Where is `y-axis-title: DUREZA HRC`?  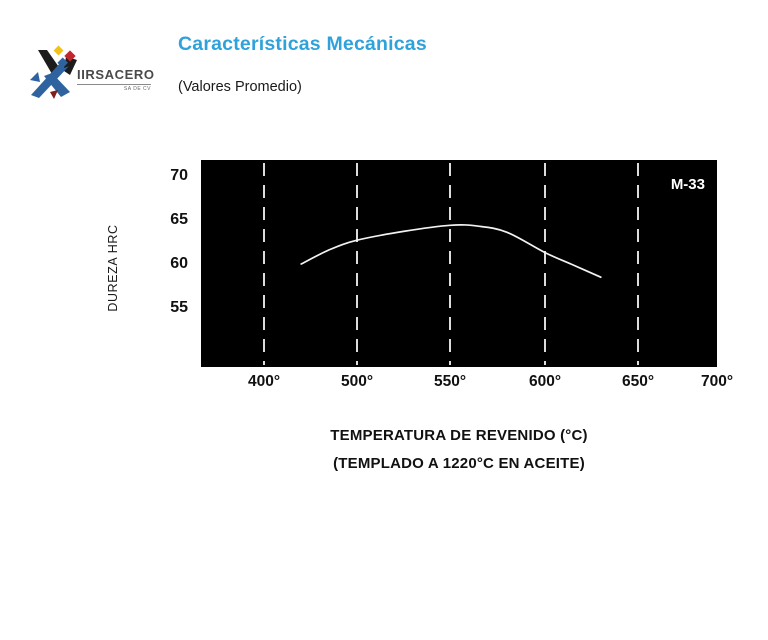
y-axis-title: DUREZA HRC is located at coordinates (113, 268).